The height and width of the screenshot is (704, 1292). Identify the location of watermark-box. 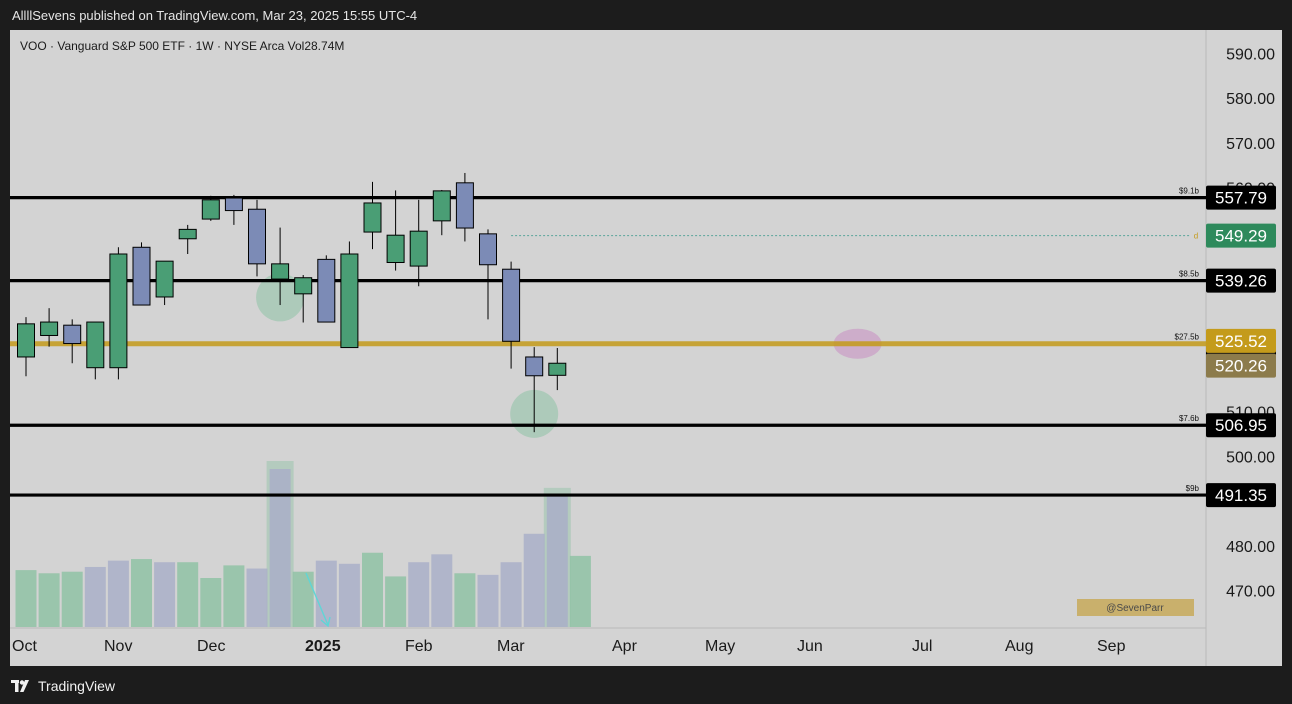
(1135, 607).